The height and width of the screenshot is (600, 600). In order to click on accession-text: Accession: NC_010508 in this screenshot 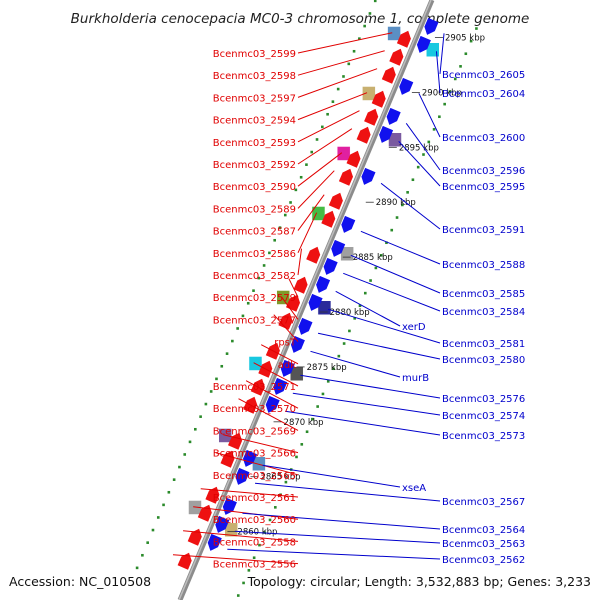, I will do `click(80, 581)`.